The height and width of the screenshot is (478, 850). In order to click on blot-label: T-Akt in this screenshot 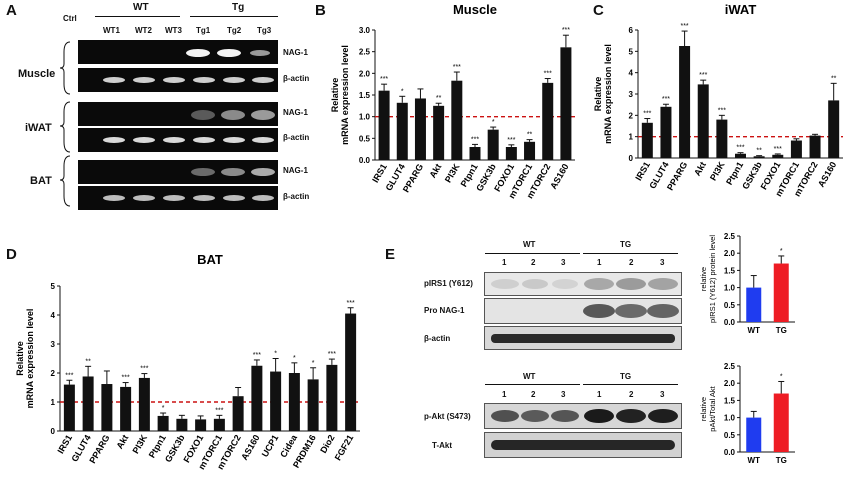, I will do `click(442, 445)`.